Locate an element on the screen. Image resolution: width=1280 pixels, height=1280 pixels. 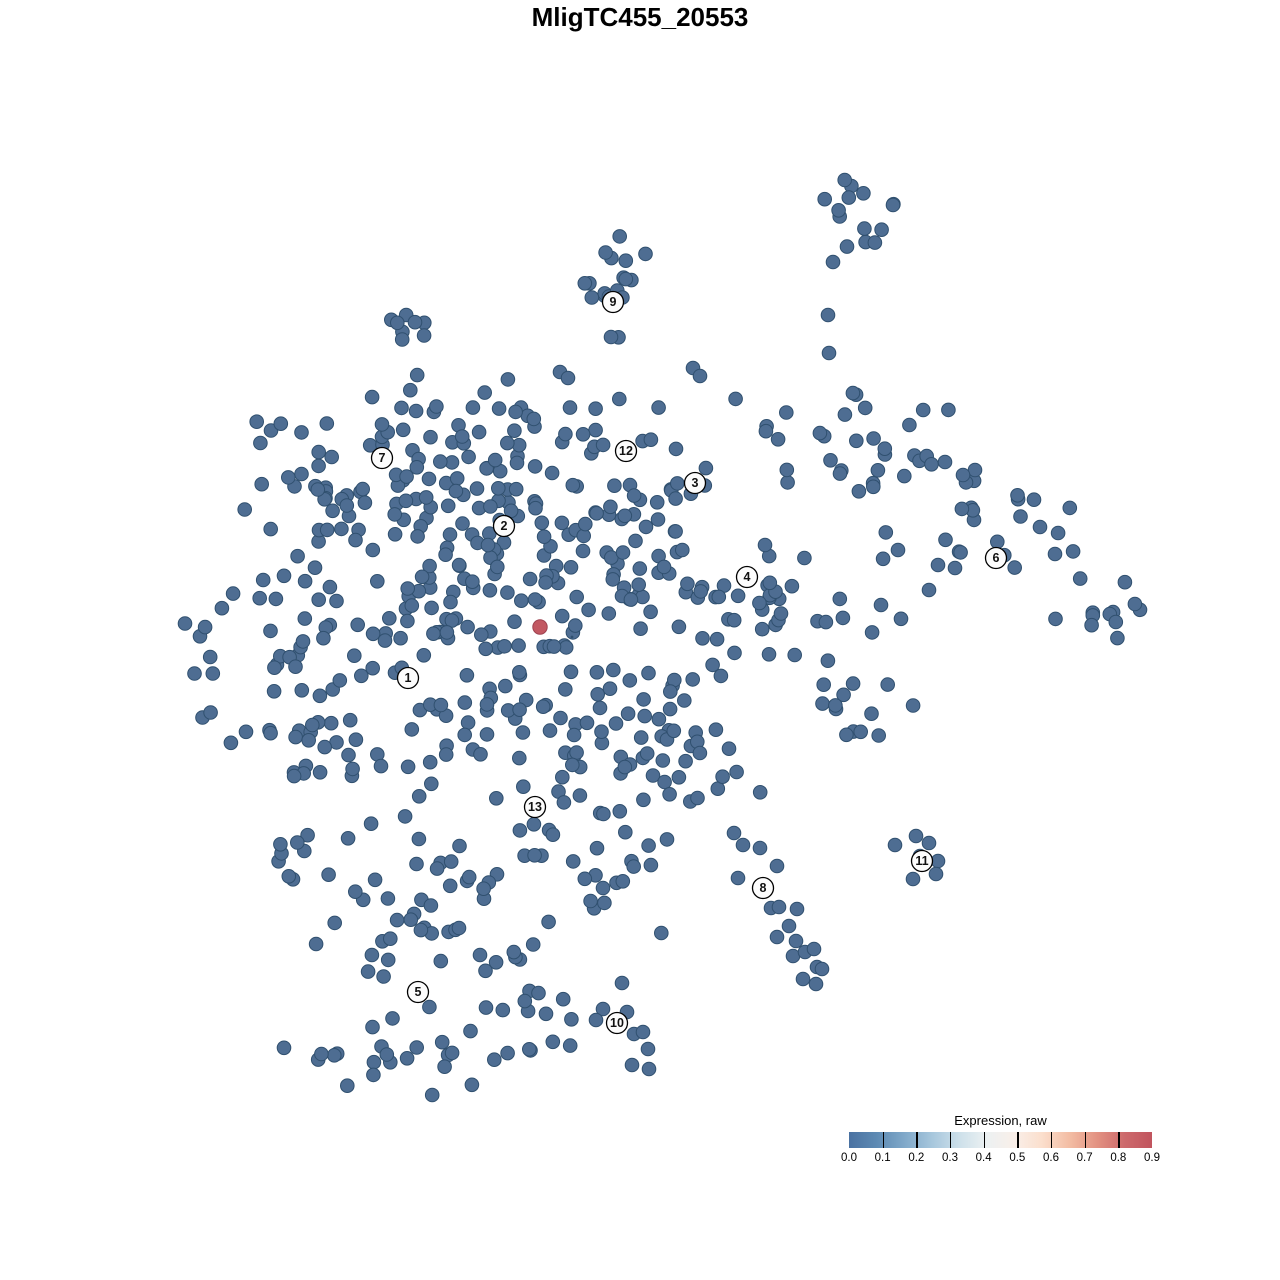
cluster-label-text: 6 is located at coordinates (996, 558).